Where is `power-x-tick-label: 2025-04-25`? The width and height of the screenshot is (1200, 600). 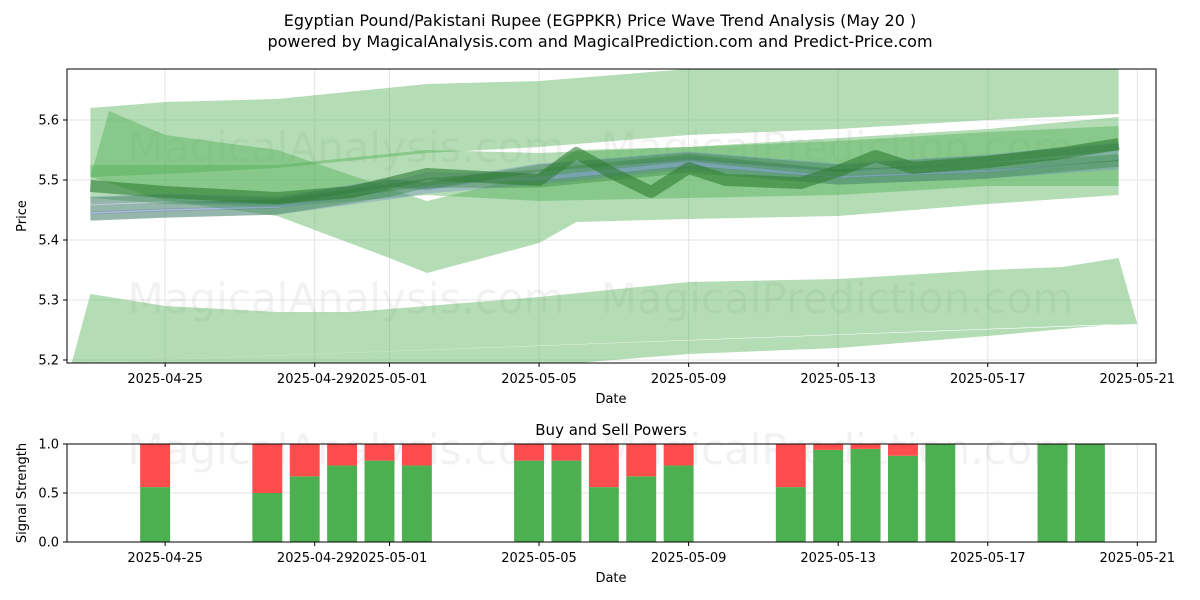
power-x-tick-label: 2025-04-25 is located at coordinates (165, 558).